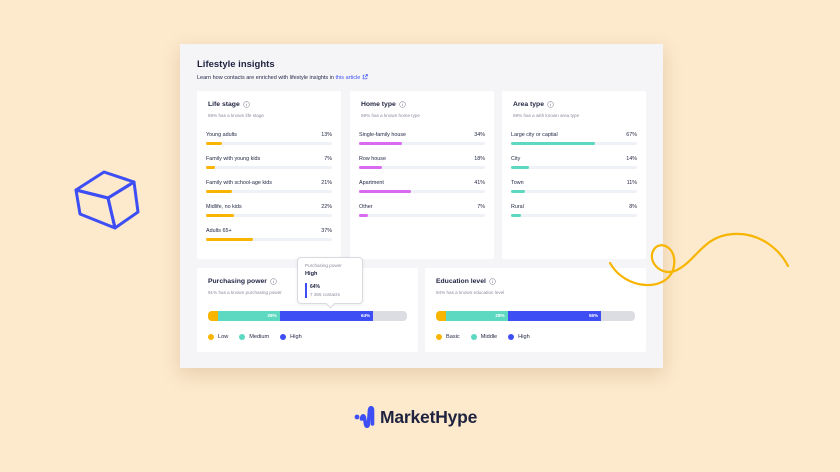 The height and width of the screenshot is (472, 840). Describe the element at coordinates (378, 104) in the screenshot. I see `card-title: Home type` at that location.